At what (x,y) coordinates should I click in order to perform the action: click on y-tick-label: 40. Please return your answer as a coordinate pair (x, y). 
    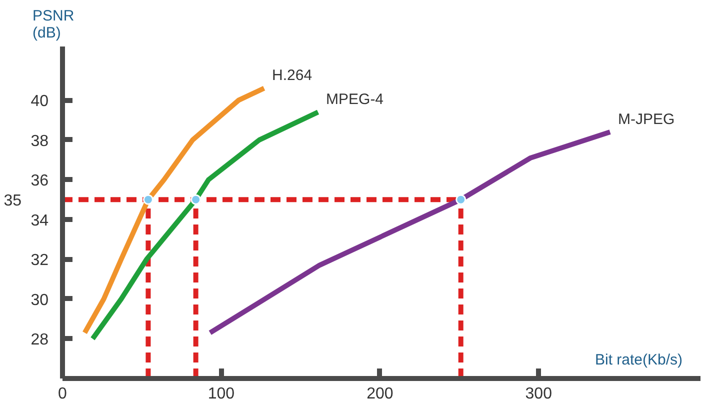
    Looking at the image, I should click on (39, 101).